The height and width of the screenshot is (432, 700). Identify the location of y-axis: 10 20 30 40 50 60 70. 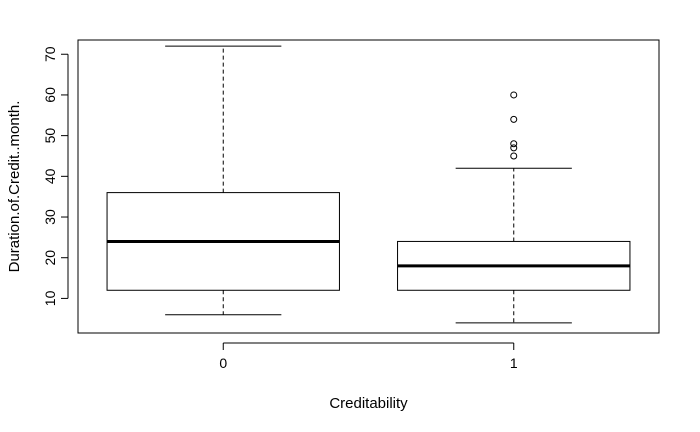
(55, 176).